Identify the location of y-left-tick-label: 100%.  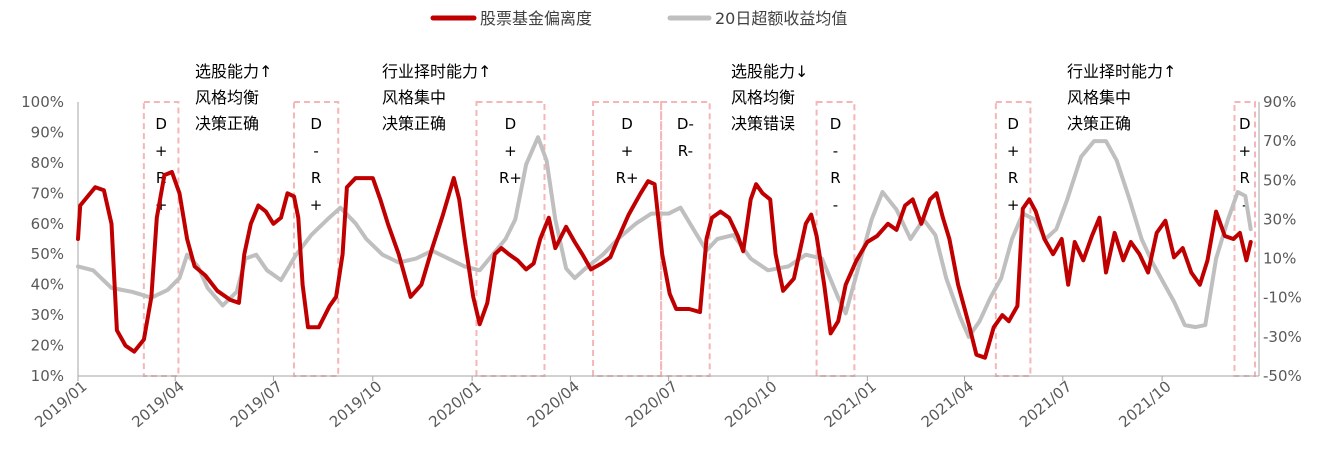
(42, 102).